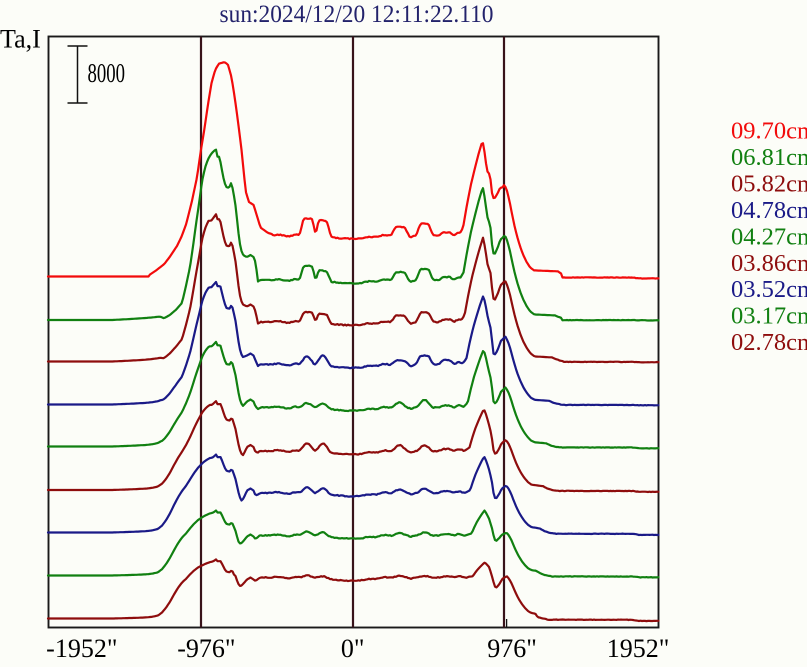 The width and height of the screenshot is (807, 667). Describe the element at coordinates (769, 157) in the screenshot. I see `svg-text: 06.81cm` at that location.